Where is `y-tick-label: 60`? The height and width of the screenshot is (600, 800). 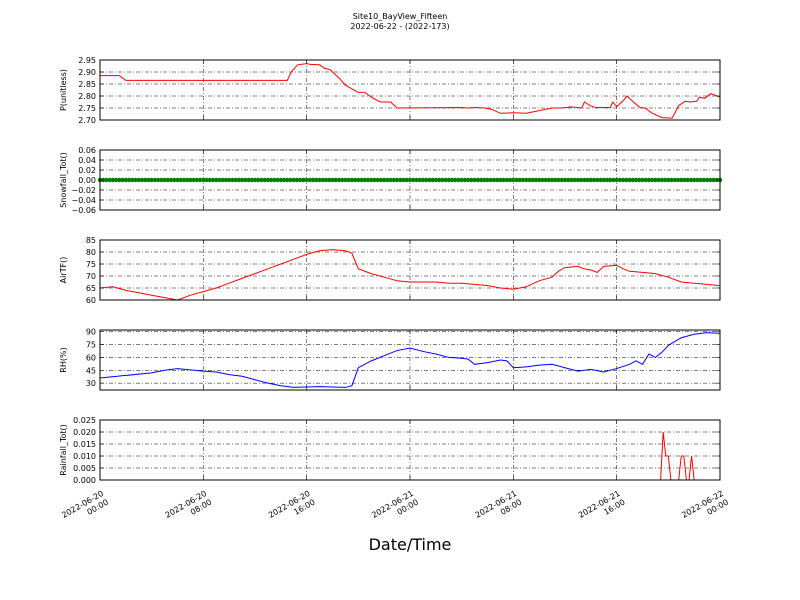
y-tick-label: 60 is located at coordinates (91, 357).